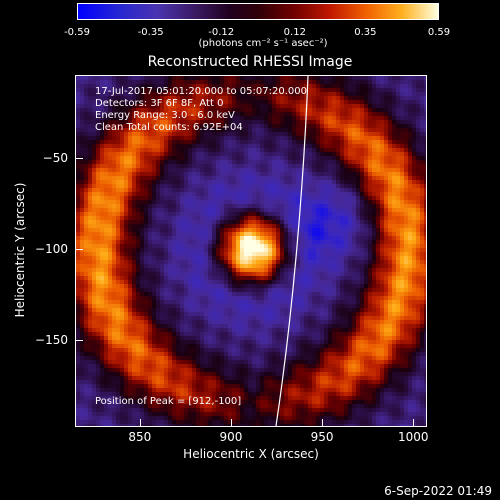 The width and height of the screenshot is (500, 500). I want to click on info-line-time: 17-Jul-2017 05:01:20.000 to 05:07:20.000, so click(201, 91).